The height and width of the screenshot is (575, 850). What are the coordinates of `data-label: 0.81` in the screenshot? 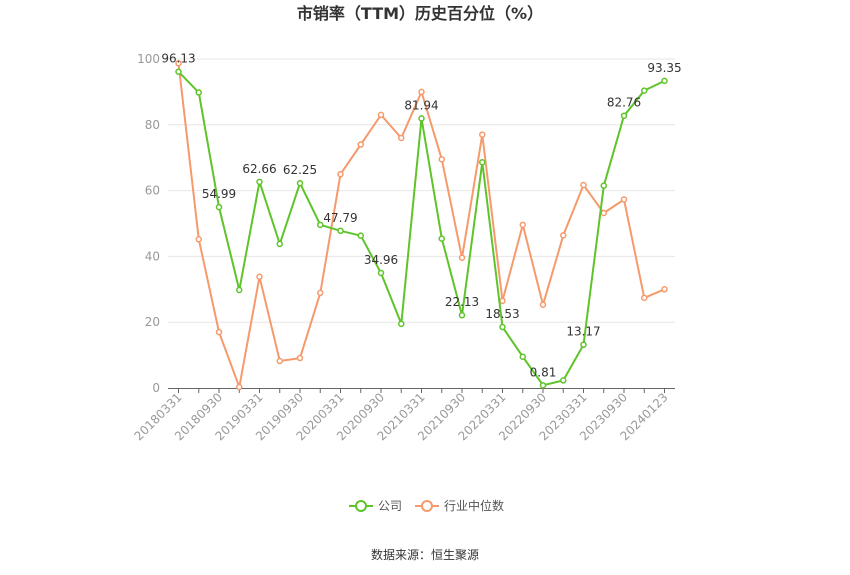 It's located at (543, 372).